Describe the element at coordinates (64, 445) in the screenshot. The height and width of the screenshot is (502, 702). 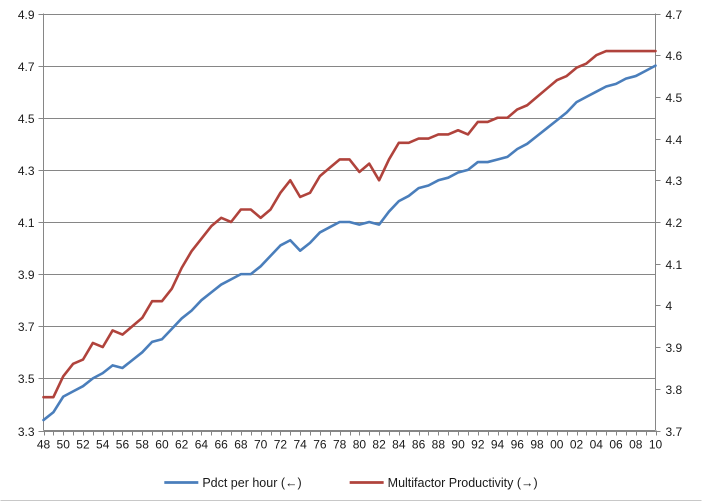
I see `x-axis-tick-label: 50` at that location.